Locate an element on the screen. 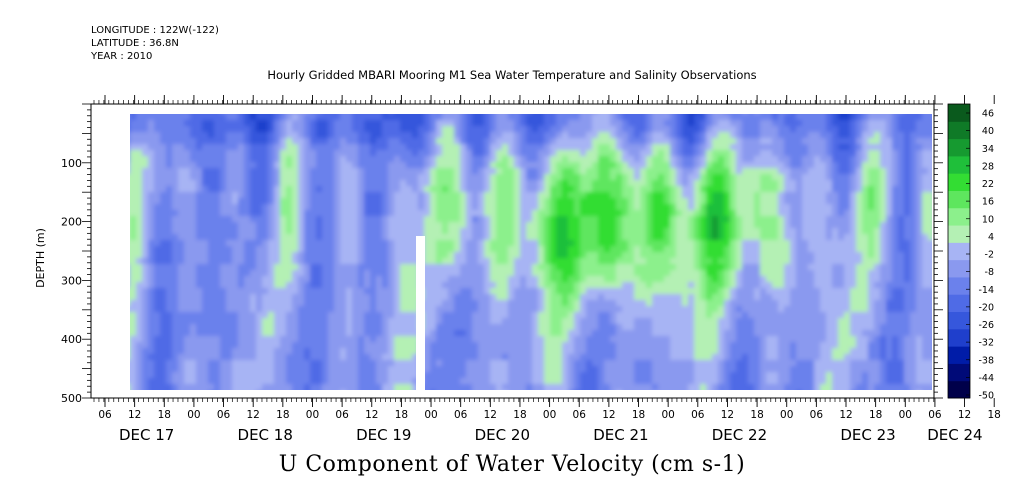 This screenshot has width=1009, height=504. colorbar-label: 46 is located at coordinates (988, 114).